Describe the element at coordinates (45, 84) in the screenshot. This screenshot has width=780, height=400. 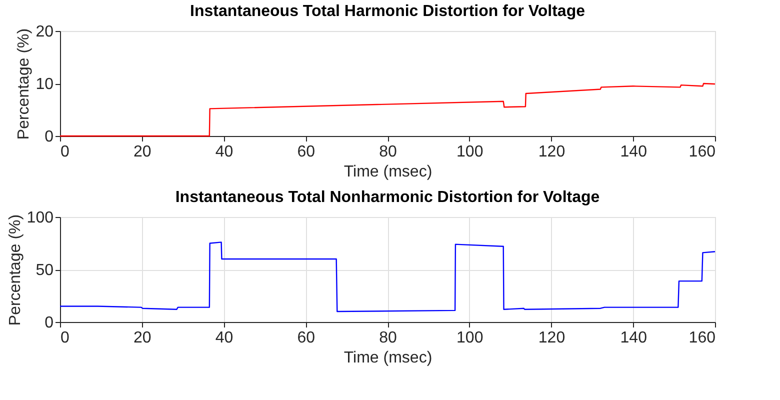
I see `y-tick-label: 10` at that location.